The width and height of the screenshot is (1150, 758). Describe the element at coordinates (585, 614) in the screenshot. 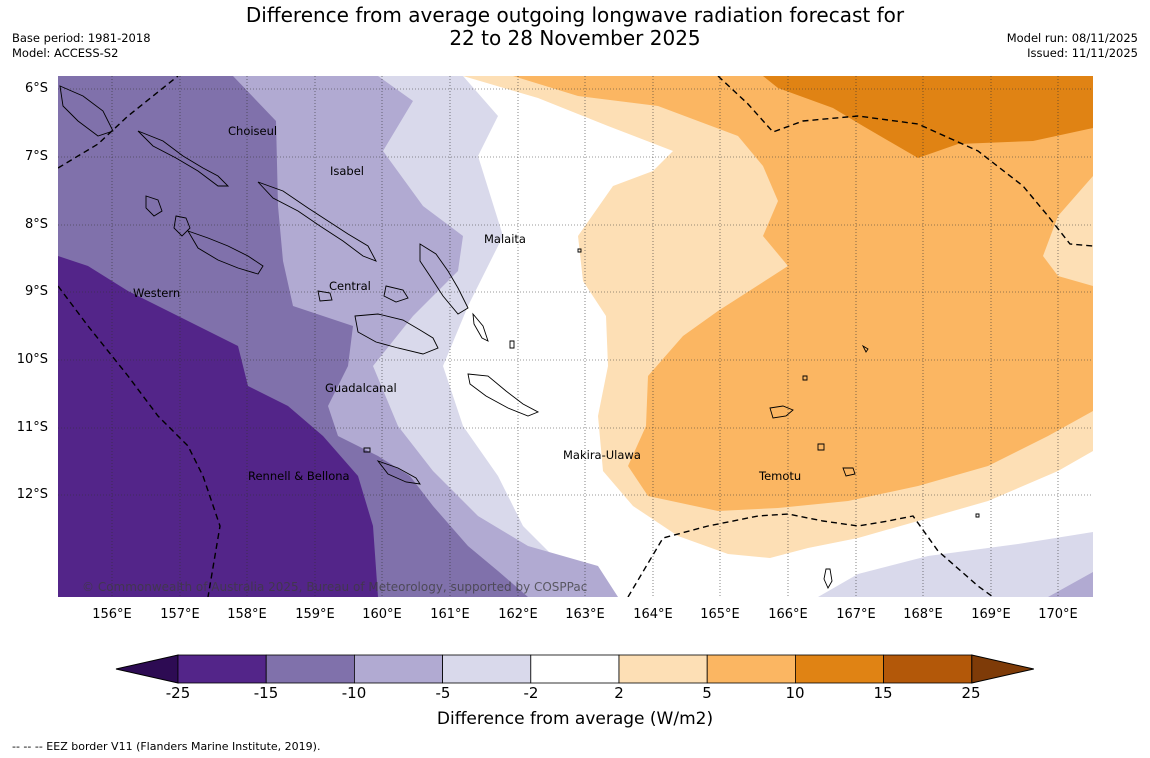

I see `lon-label: 163°E` at that location.